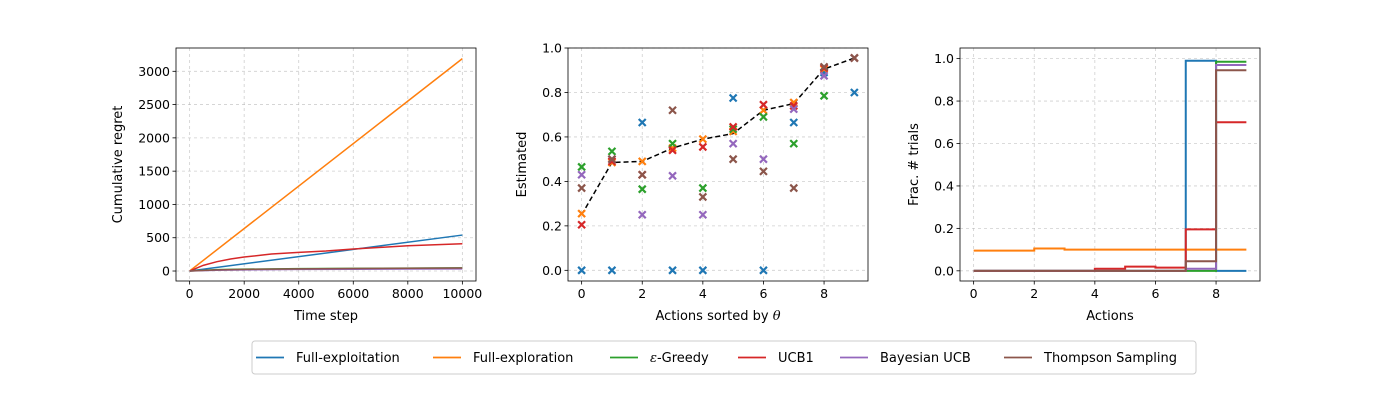  What do you see at coordinates (1110, 316) in the screenshot?
I see `x-axis-label: Actions` at bounding box center [1110, 316].